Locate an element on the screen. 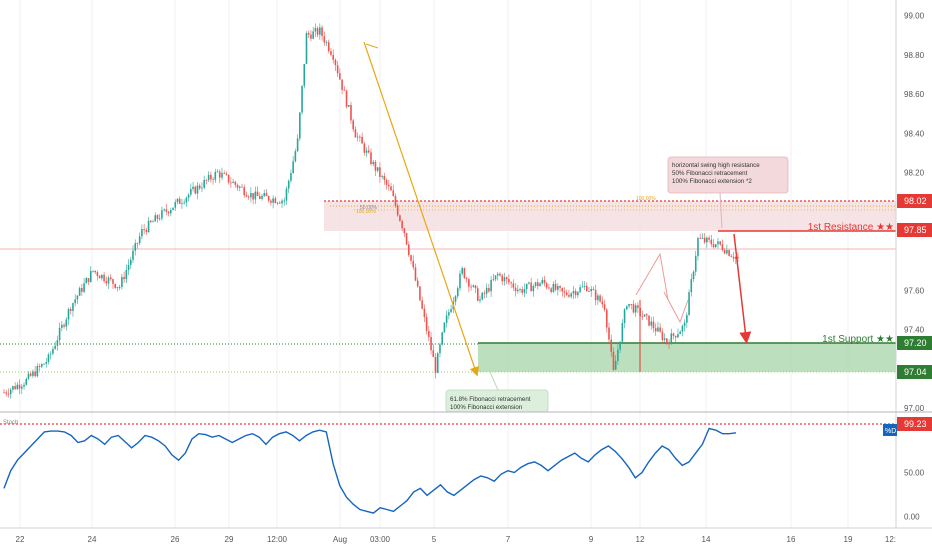 The height and width of the screenshot is (555, 932). price-tick-label: 98.60 is located at coordinates (914, 94).